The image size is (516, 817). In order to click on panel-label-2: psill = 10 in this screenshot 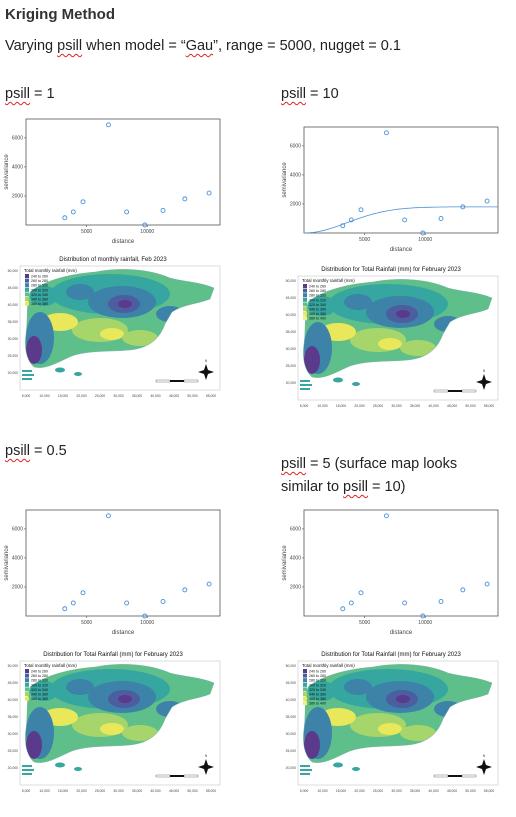, I will do `click(310, 94)`.